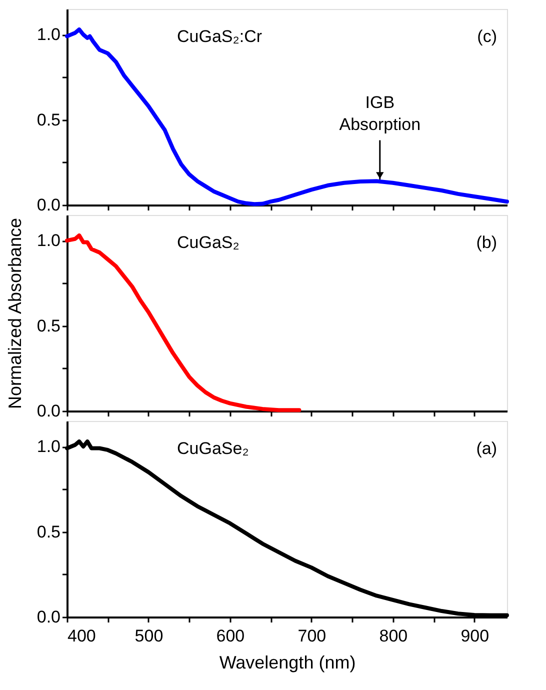  I want to click on x-tick-label: 700, so click(312, 636).